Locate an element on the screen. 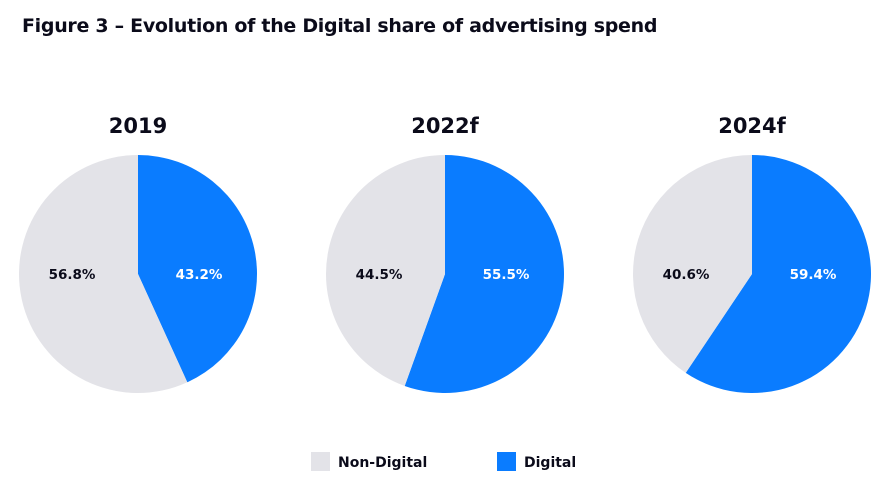 Image resolution: width=889 pixels, height=484 pixels. pie-title: 2024f is located at coordinates (752, 126).